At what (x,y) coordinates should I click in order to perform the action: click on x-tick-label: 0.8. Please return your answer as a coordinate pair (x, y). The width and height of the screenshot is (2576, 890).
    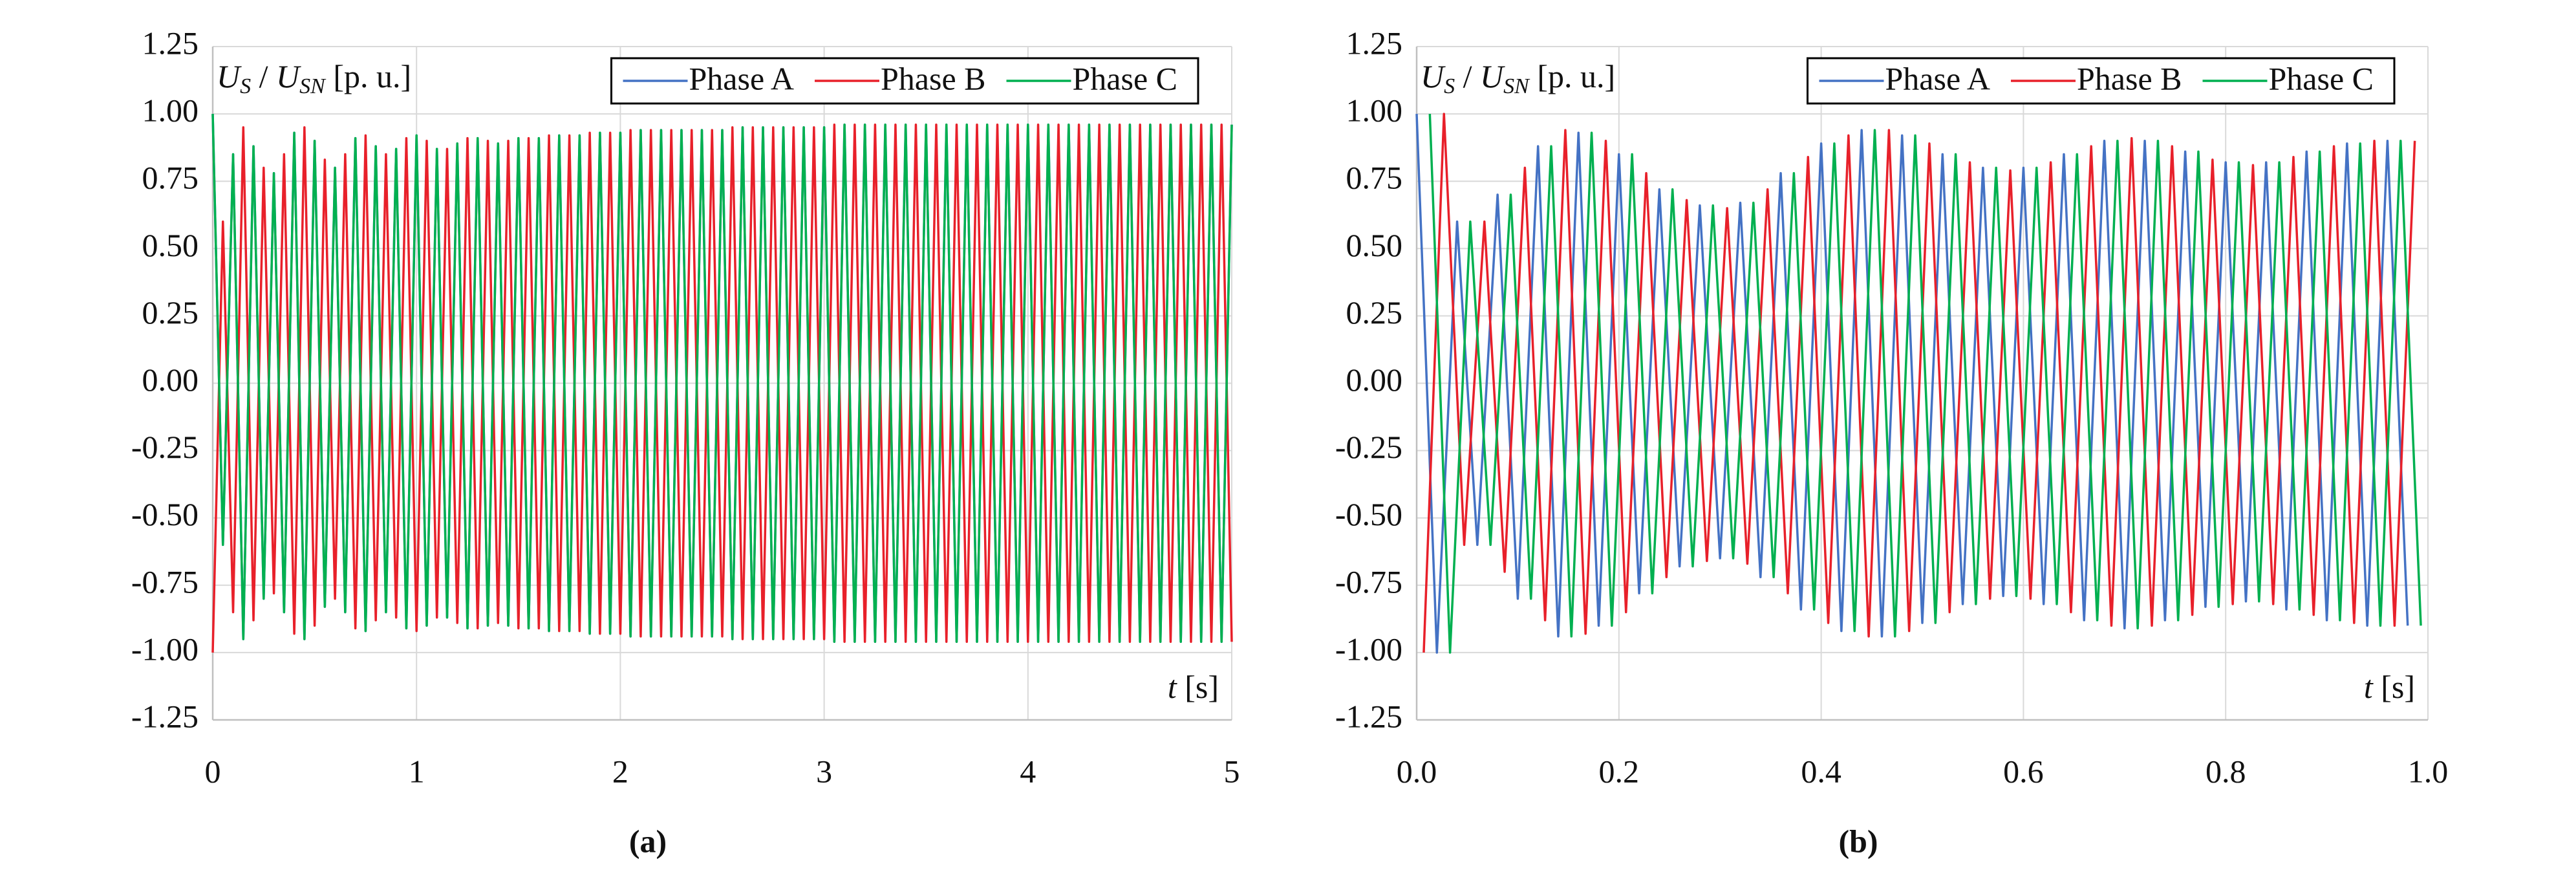
    Looking at the image, I should click on (2226, 771).